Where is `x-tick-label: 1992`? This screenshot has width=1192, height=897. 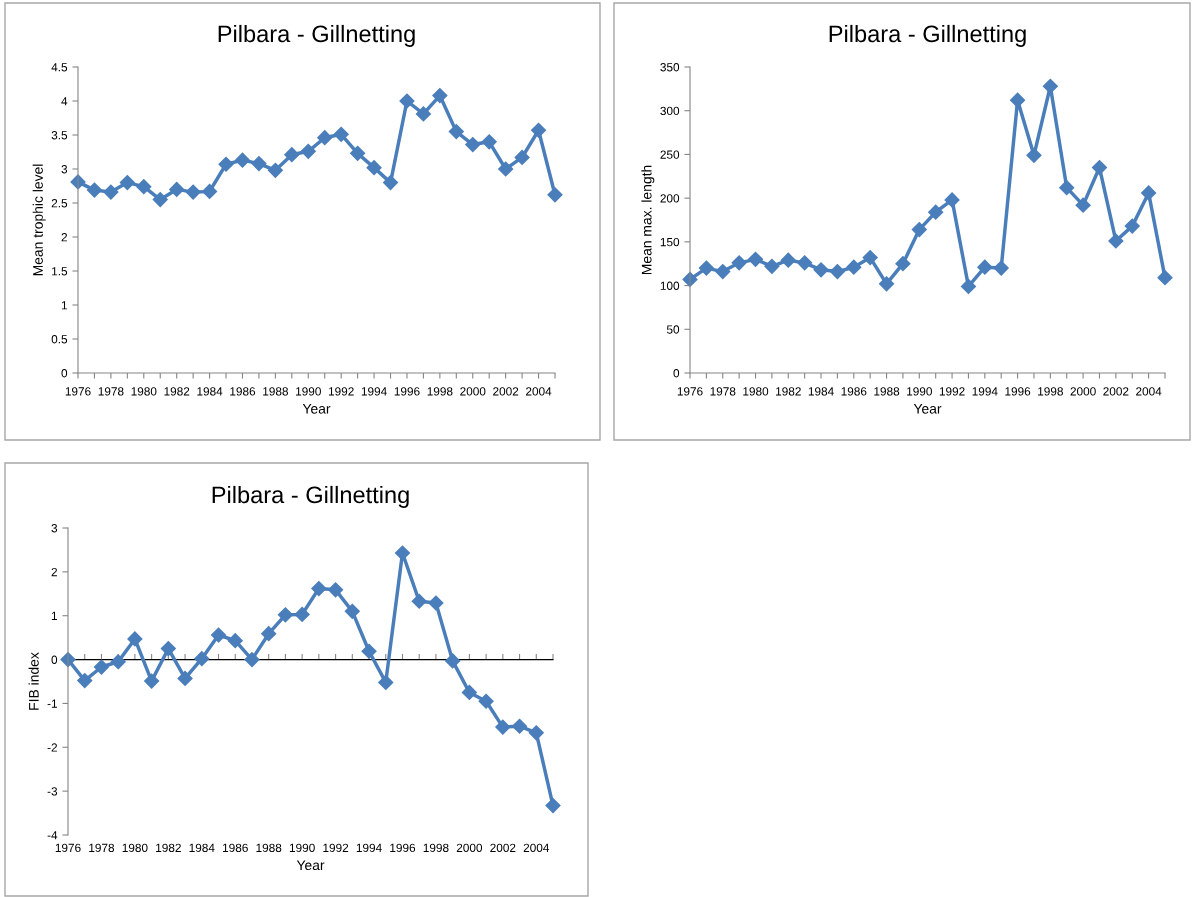
x-tick-label: 1992 is located at coordinates (952, 391).